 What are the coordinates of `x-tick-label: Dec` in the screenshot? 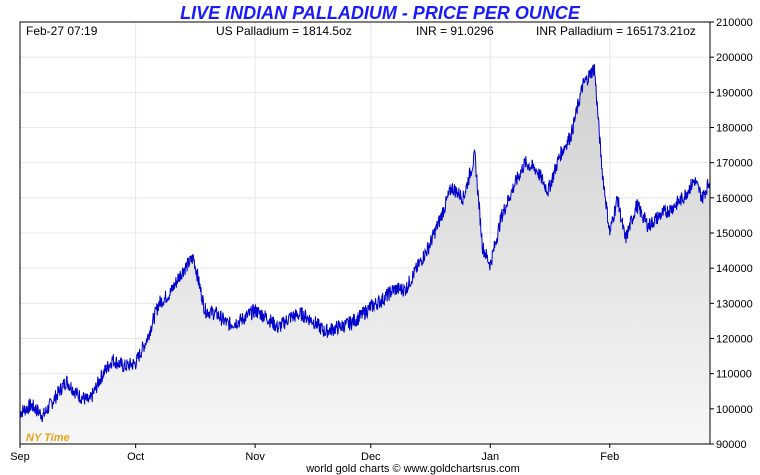 It's located at (371, 457).